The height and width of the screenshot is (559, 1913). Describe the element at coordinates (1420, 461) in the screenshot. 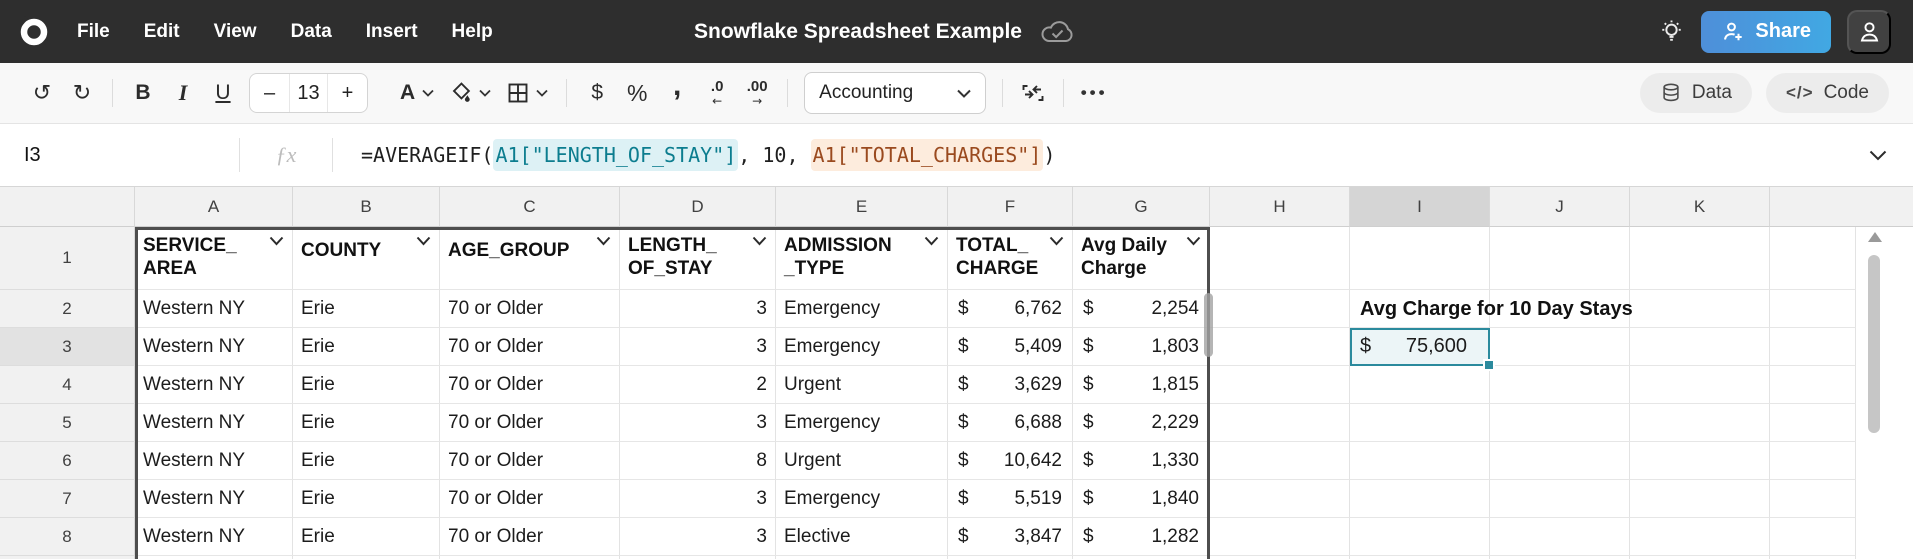

I see `cell-I6` at that location.